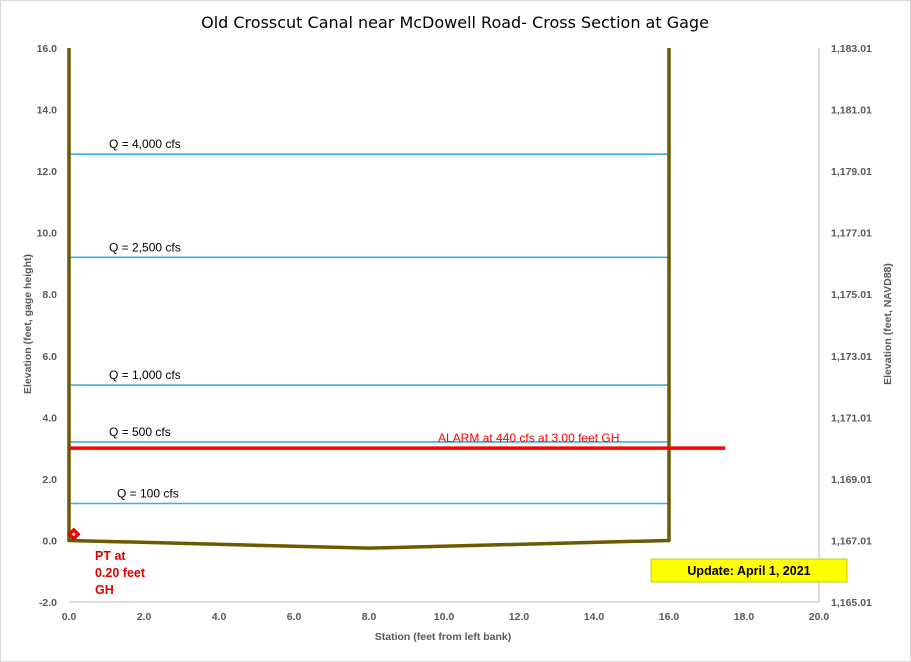 Image resolution: width=911 pixels, height=662 pixels. Describe the element at coordinates (851, 480) in the screenshot. I see `y2-tick-label: 1,169.01` at that location.